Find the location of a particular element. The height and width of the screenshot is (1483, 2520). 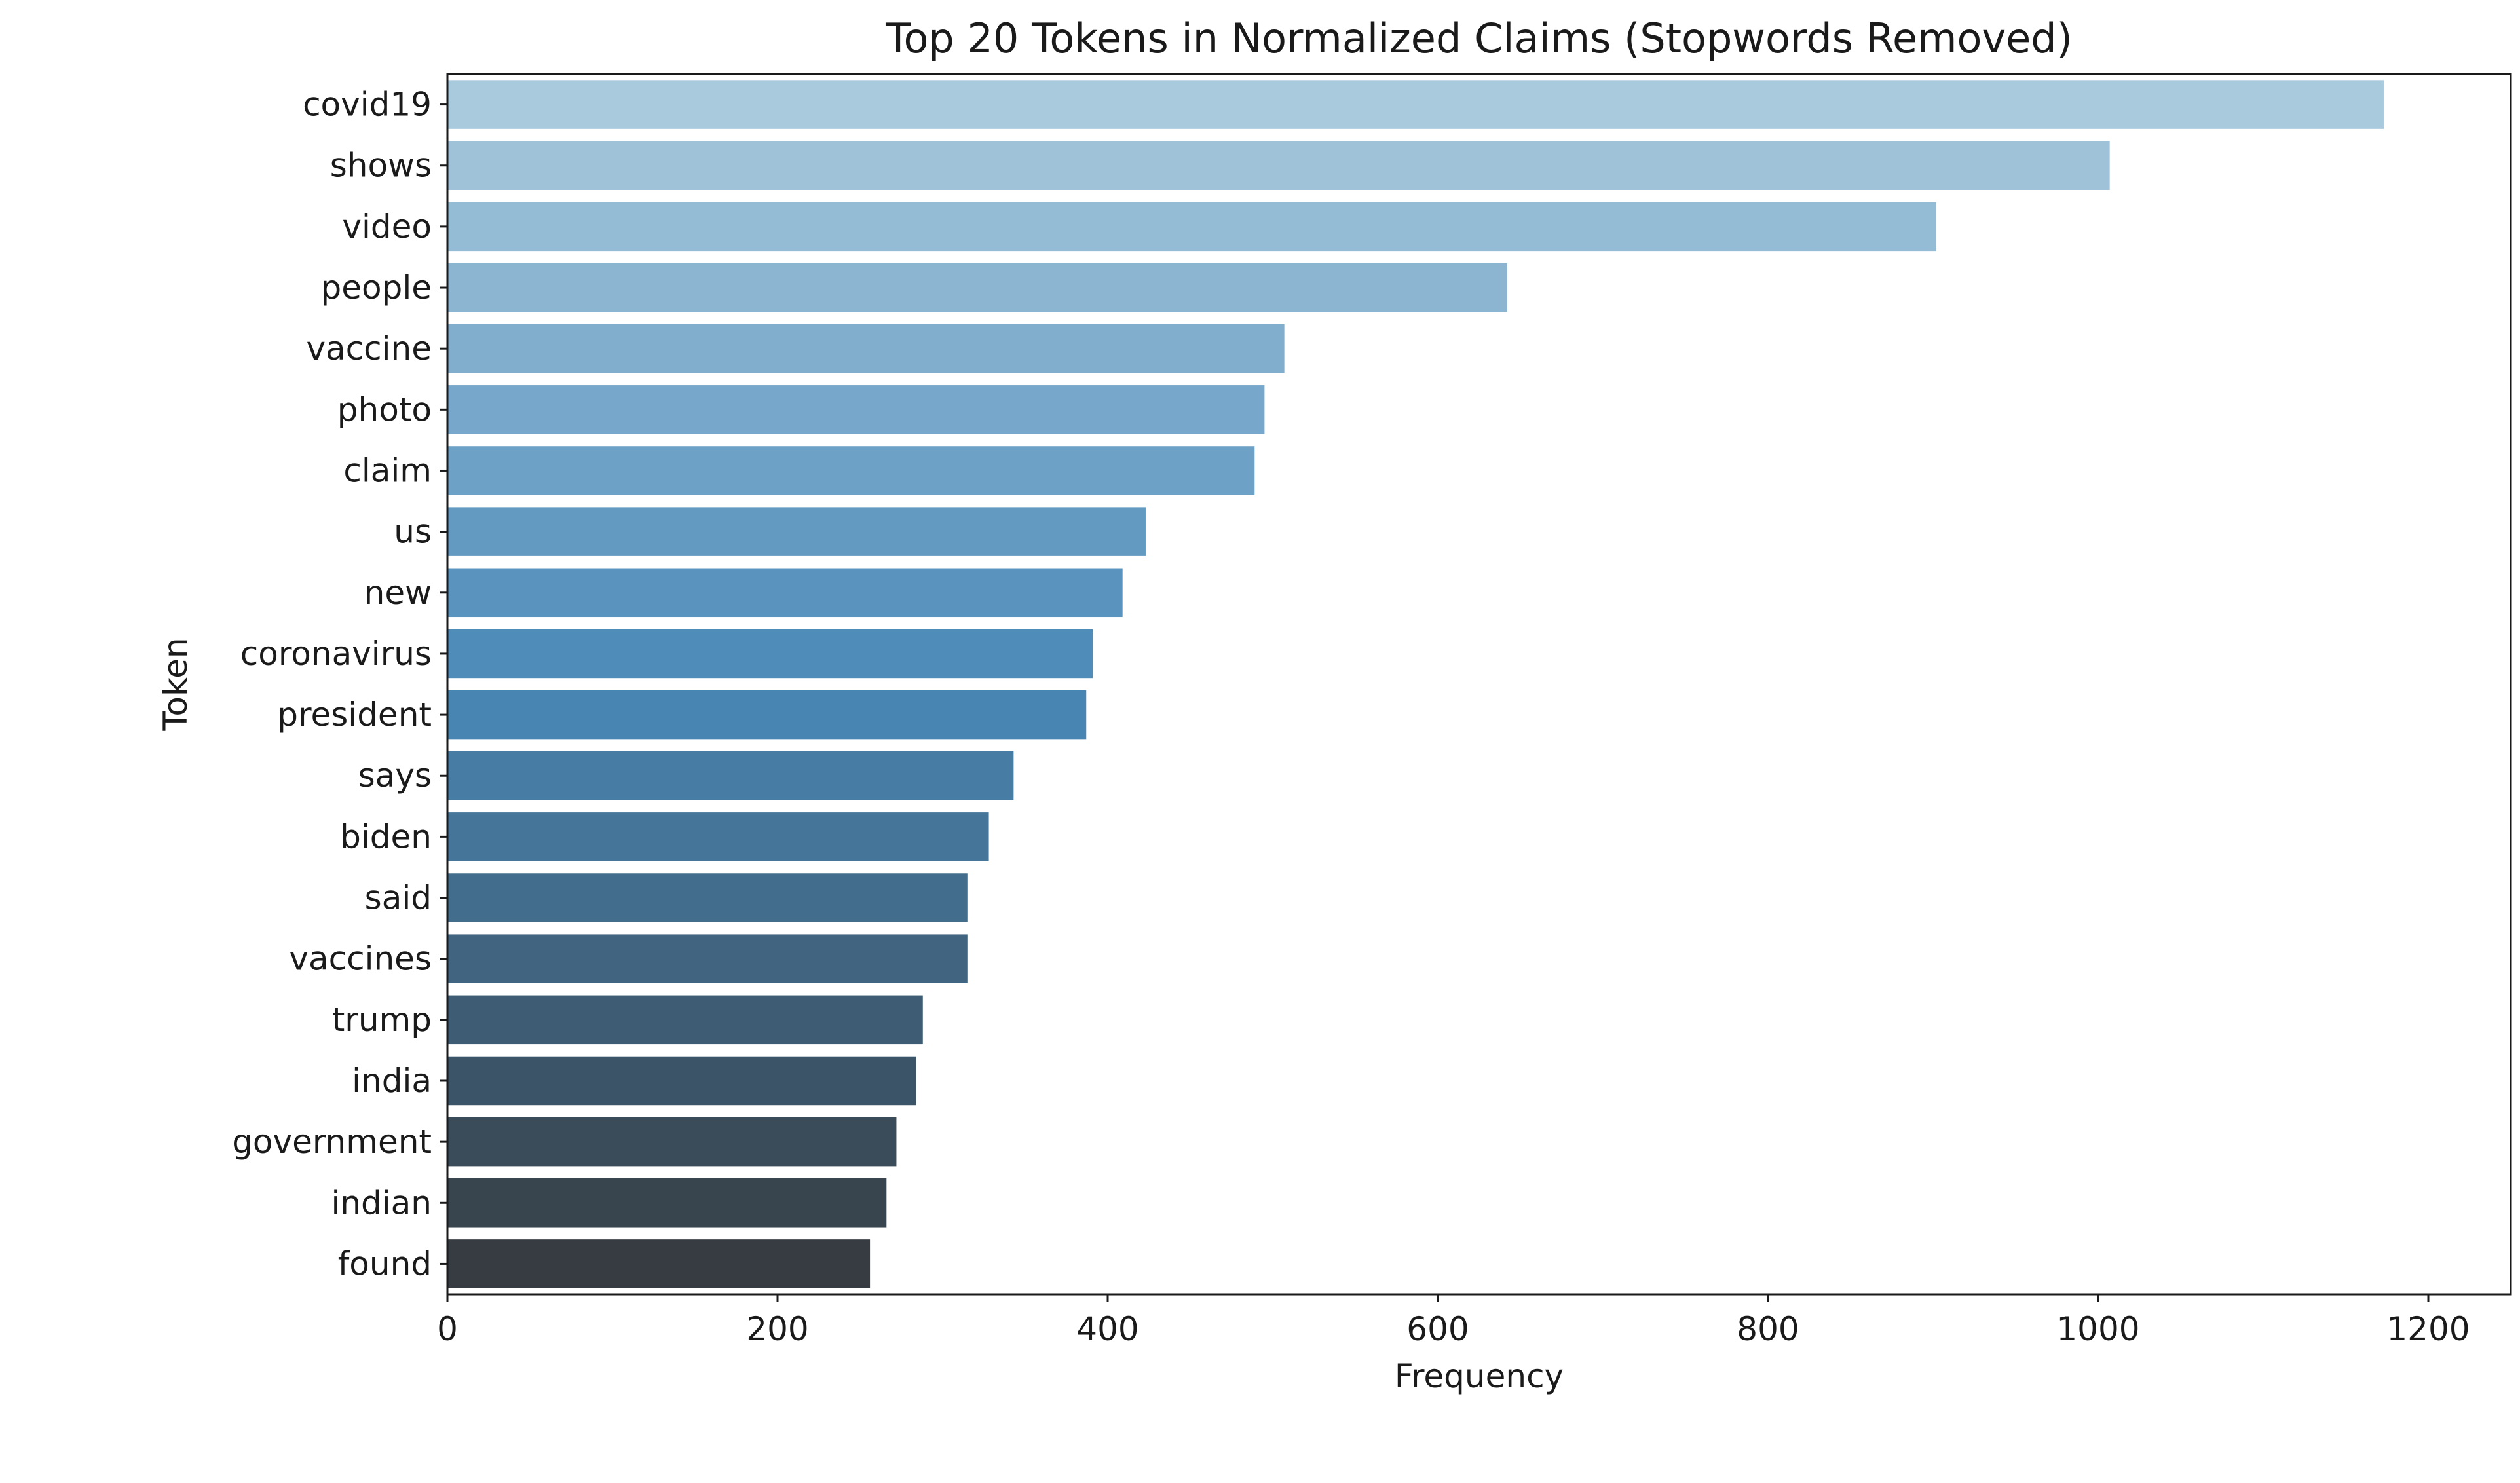

bar-indian is located at coordinates (667, 1203).